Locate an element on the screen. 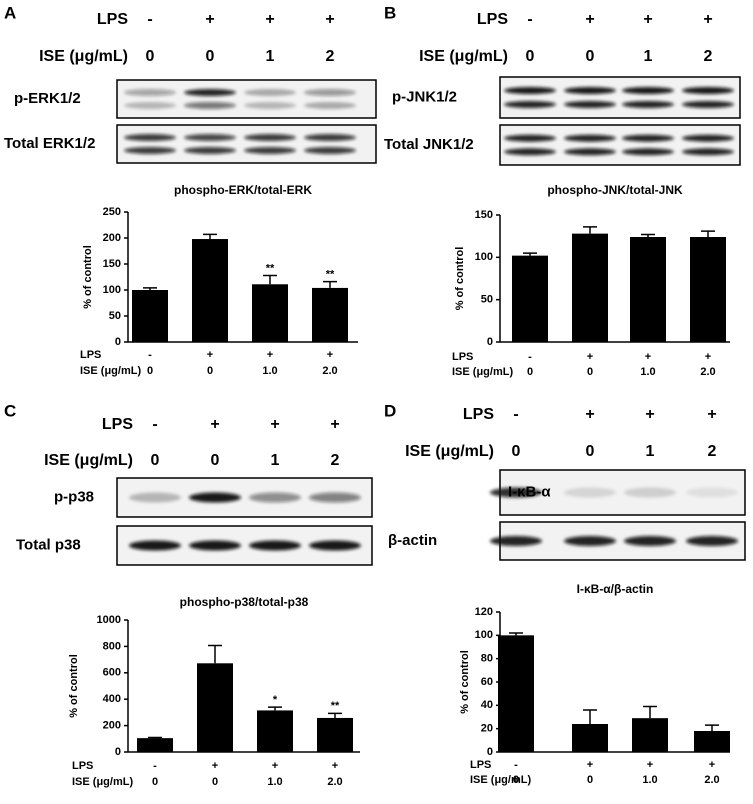 This screenshot has height=804, width=753. blot-band-label: Total ERK1/2 is located at coordinates (49, 143).